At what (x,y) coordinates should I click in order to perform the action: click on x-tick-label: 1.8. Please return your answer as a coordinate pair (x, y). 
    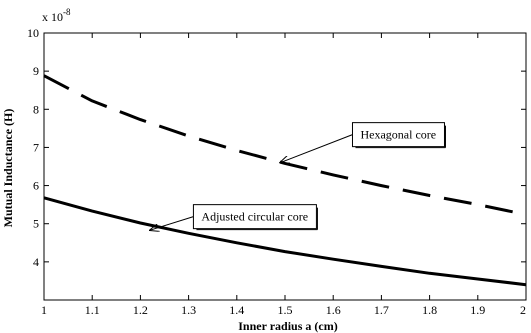
    Looking at the image, I should click on (429, 310).